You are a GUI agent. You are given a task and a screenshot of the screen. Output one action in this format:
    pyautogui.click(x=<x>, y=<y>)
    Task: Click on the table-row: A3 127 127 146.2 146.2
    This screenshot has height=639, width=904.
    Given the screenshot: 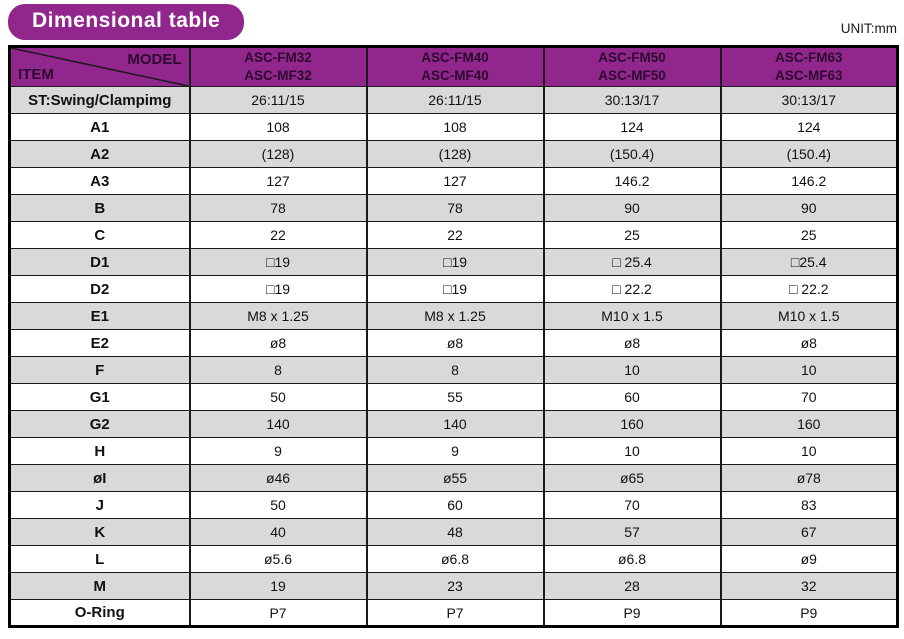 What is the action you would take?
    pyautogui.click(x=453, y=181)
    